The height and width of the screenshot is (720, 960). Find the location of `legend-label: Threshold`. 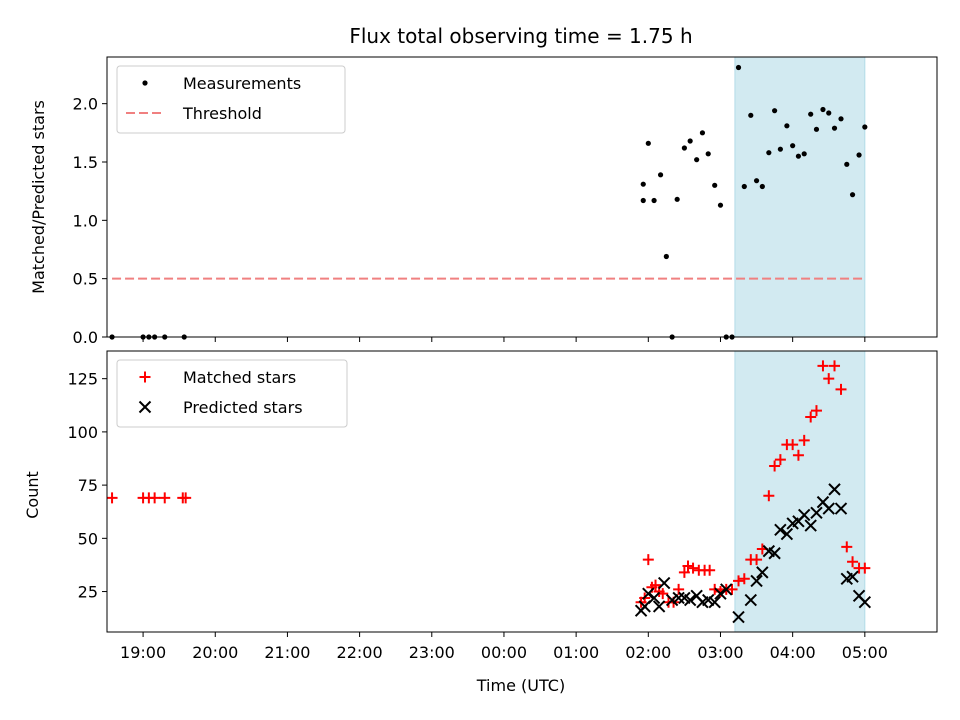

legend-label: Threshold is located at coordinates (222, 113).